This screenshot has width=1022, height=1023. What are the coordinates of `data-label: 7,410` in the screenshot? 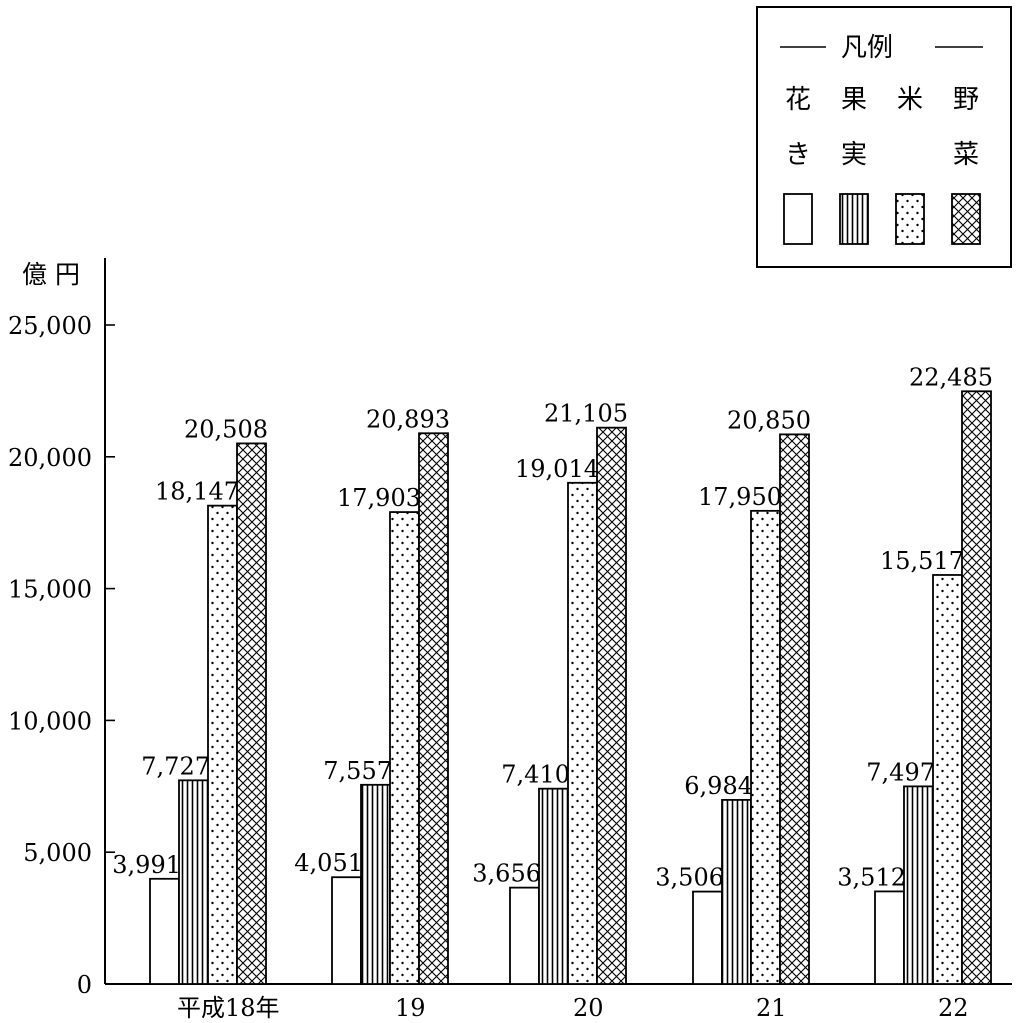 It's located at (535, 775).